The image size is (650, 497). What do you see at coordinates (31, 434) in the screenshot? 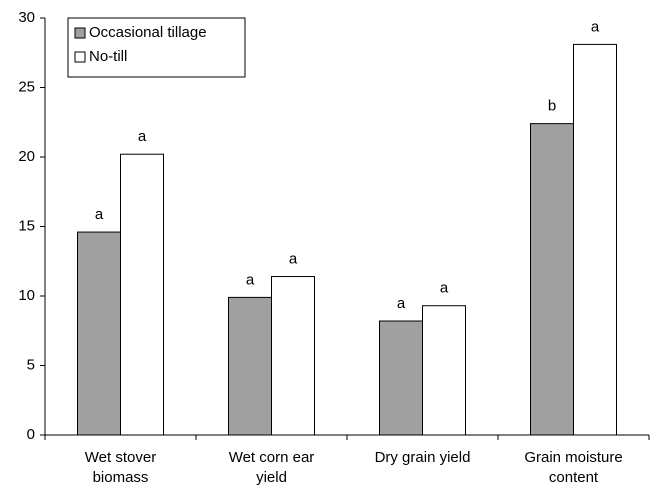
I see `y-tick-label: 0` at bounding box center [31, 434].